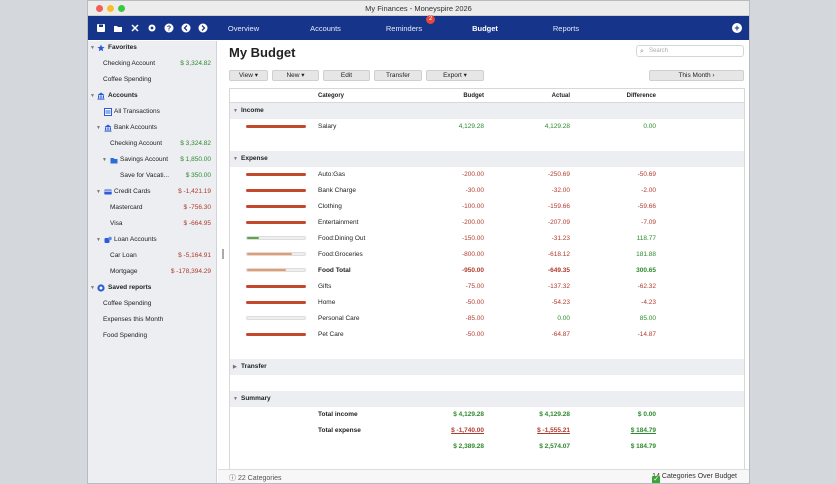 Image resolution: width=836 pixels, height=484 pixels. What do you see at coordinates (467, 430) in the screenshot?
I see `summary-budget-value: $ -1,740.00` at bounding box center [467, 430].